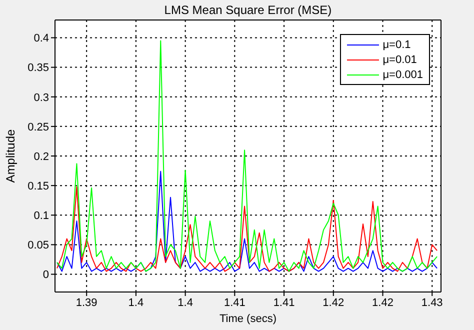 The height and width of the screenshot is (330, 474). What do you see at coordinates (38, 186) in the screenshot?
I see `y-tick-label: 0.15` at bounding box center [38, 186].